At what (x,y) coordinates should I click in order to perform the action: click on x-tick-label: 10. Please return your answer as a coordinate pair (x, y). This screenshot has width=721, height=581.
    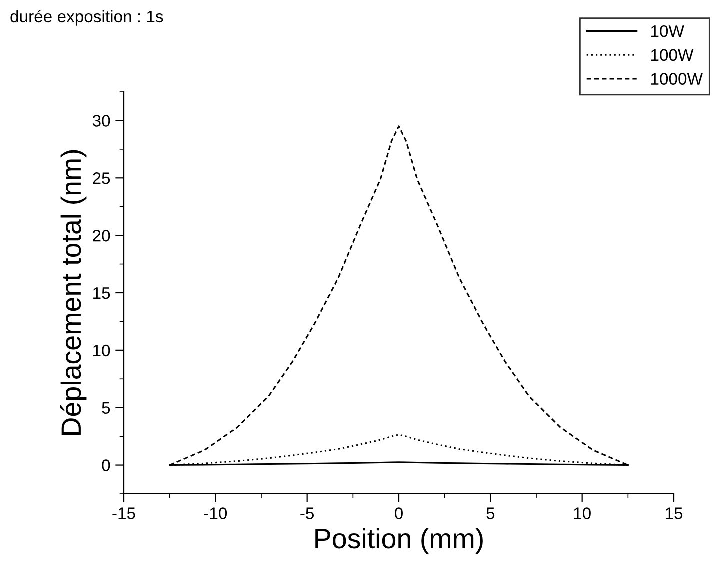
    Looking at the image, I should click on (582, 514).